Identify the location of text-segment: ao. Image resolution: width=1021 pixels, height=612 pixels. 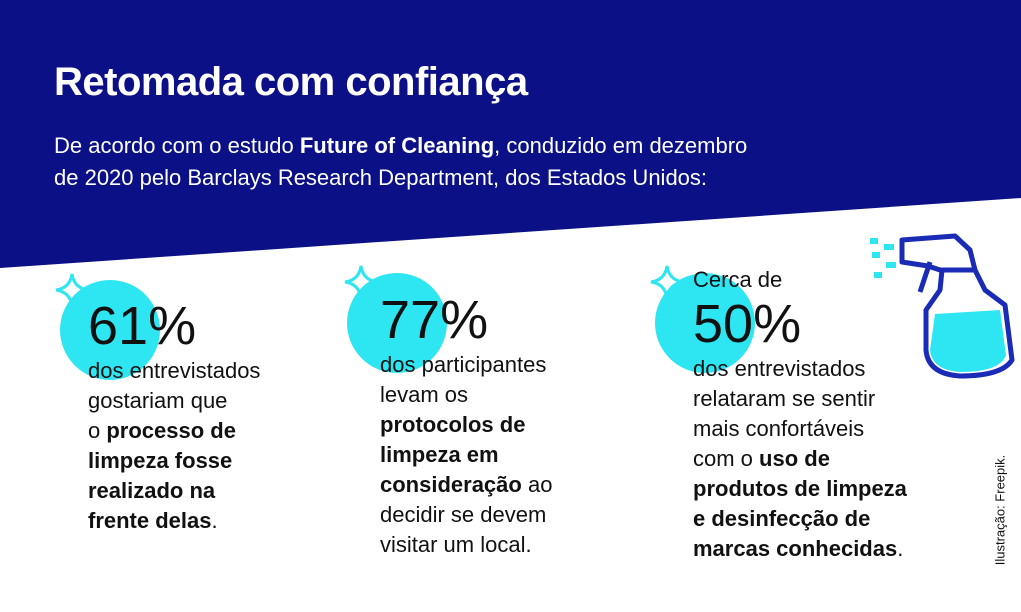
(537, 484).